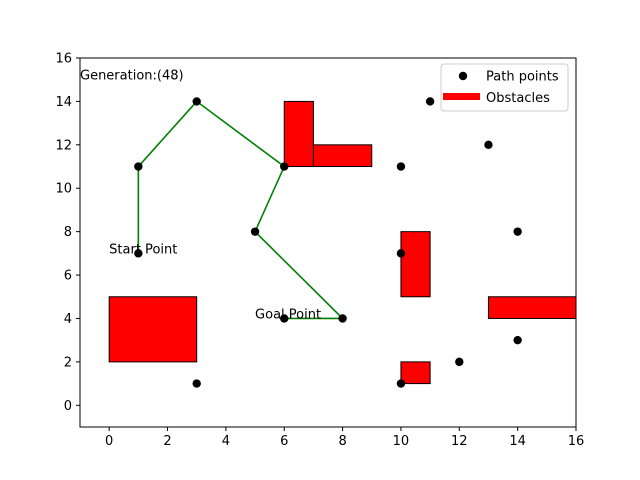  What do you see at coordinates (167, 441) in the screenshot?
I see `x-tick-label: 2` at bounding box center [167, 441].